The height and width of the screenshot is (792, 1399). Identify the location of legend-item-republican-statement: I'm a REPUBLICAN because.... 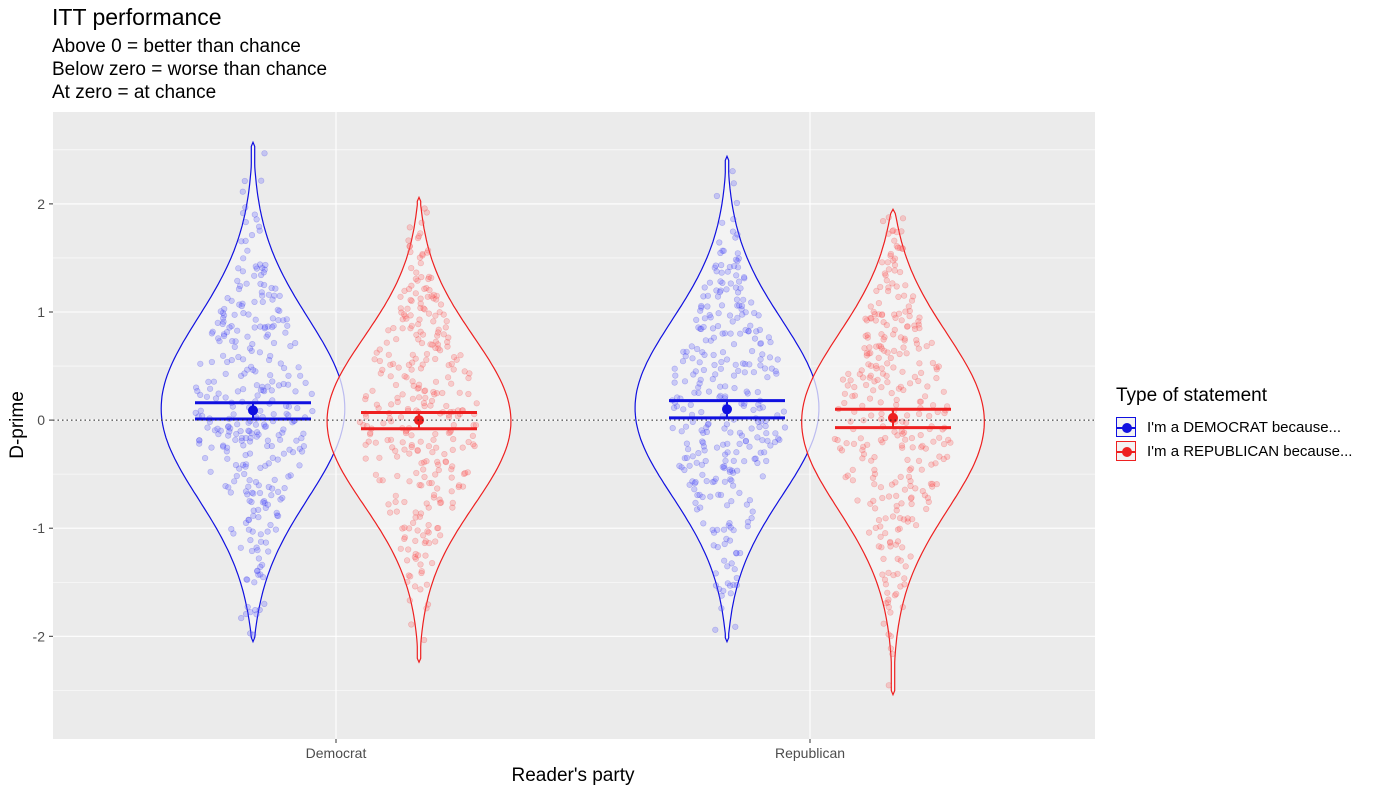
(1234, 451).